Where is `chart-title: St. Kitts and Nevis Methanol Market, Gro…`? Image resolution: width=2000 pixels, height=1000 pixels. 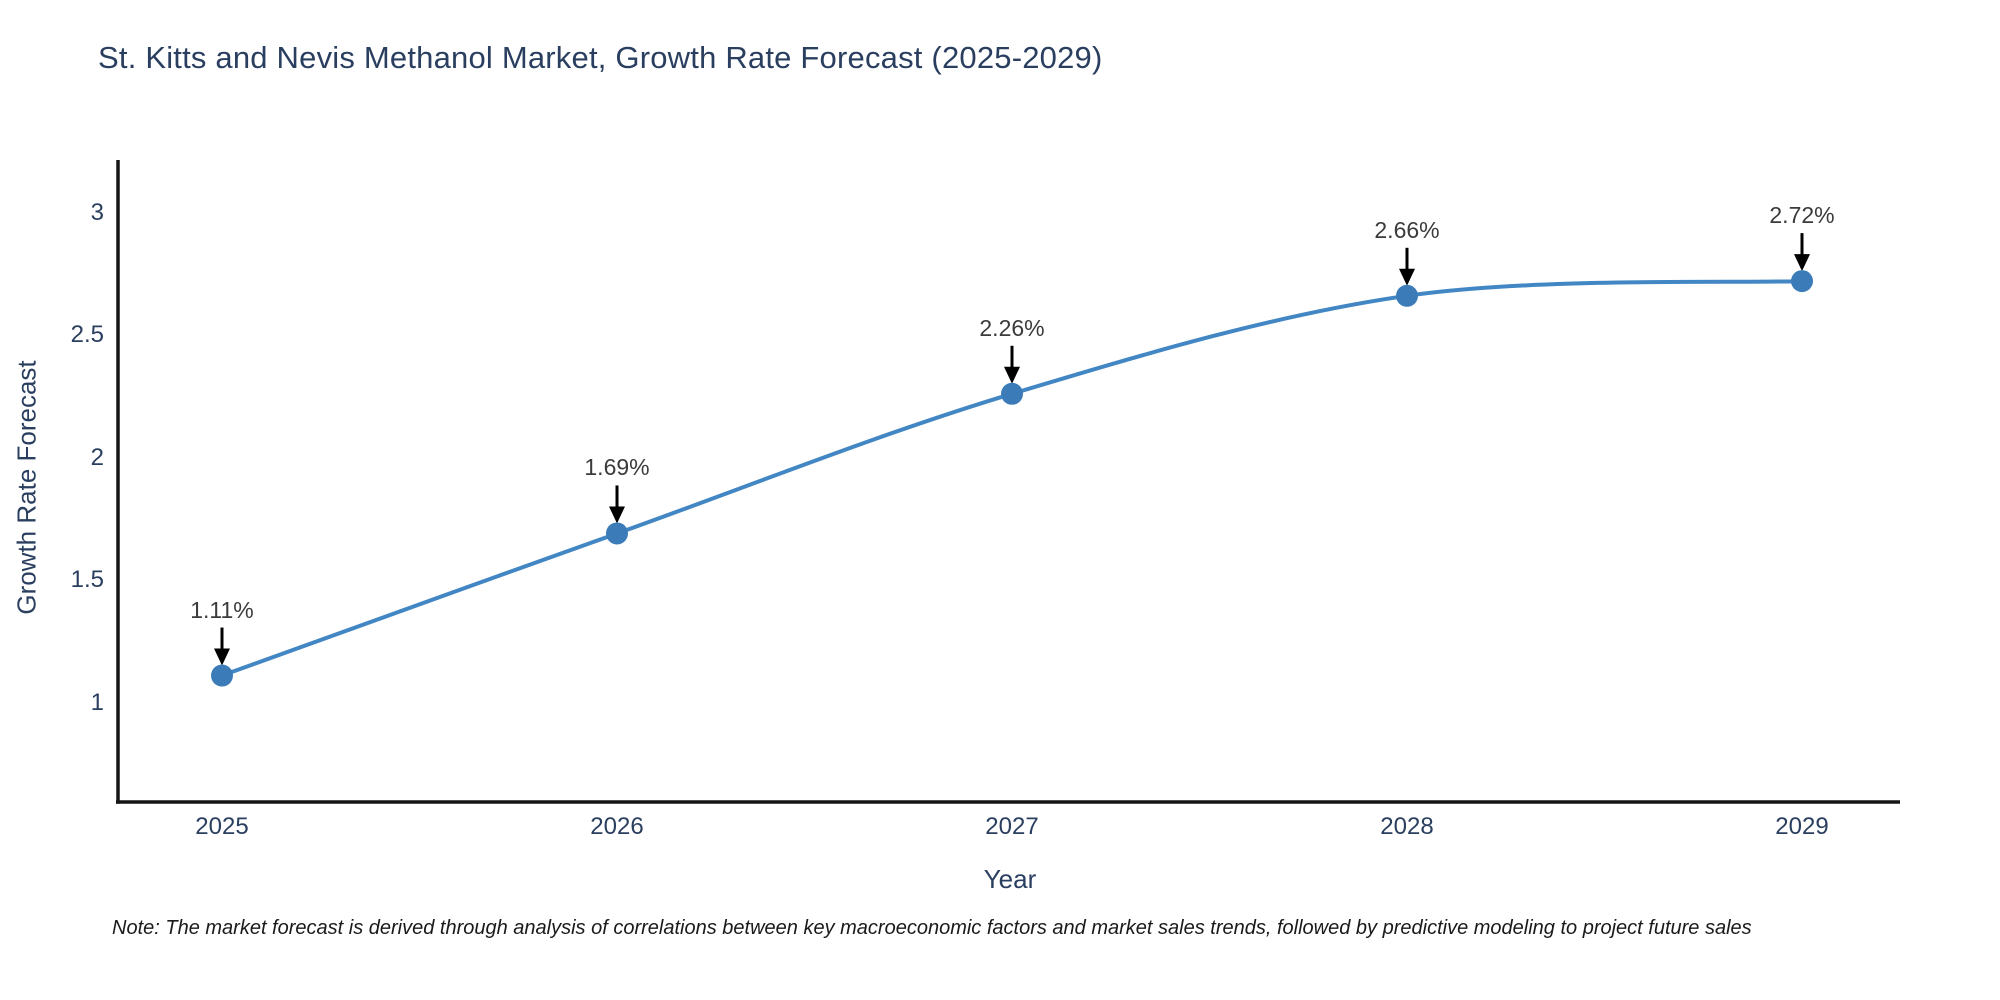 chart-title: St. Kitts and Nevis Methanol Market, Gro… is located at coordinates (600, 57).